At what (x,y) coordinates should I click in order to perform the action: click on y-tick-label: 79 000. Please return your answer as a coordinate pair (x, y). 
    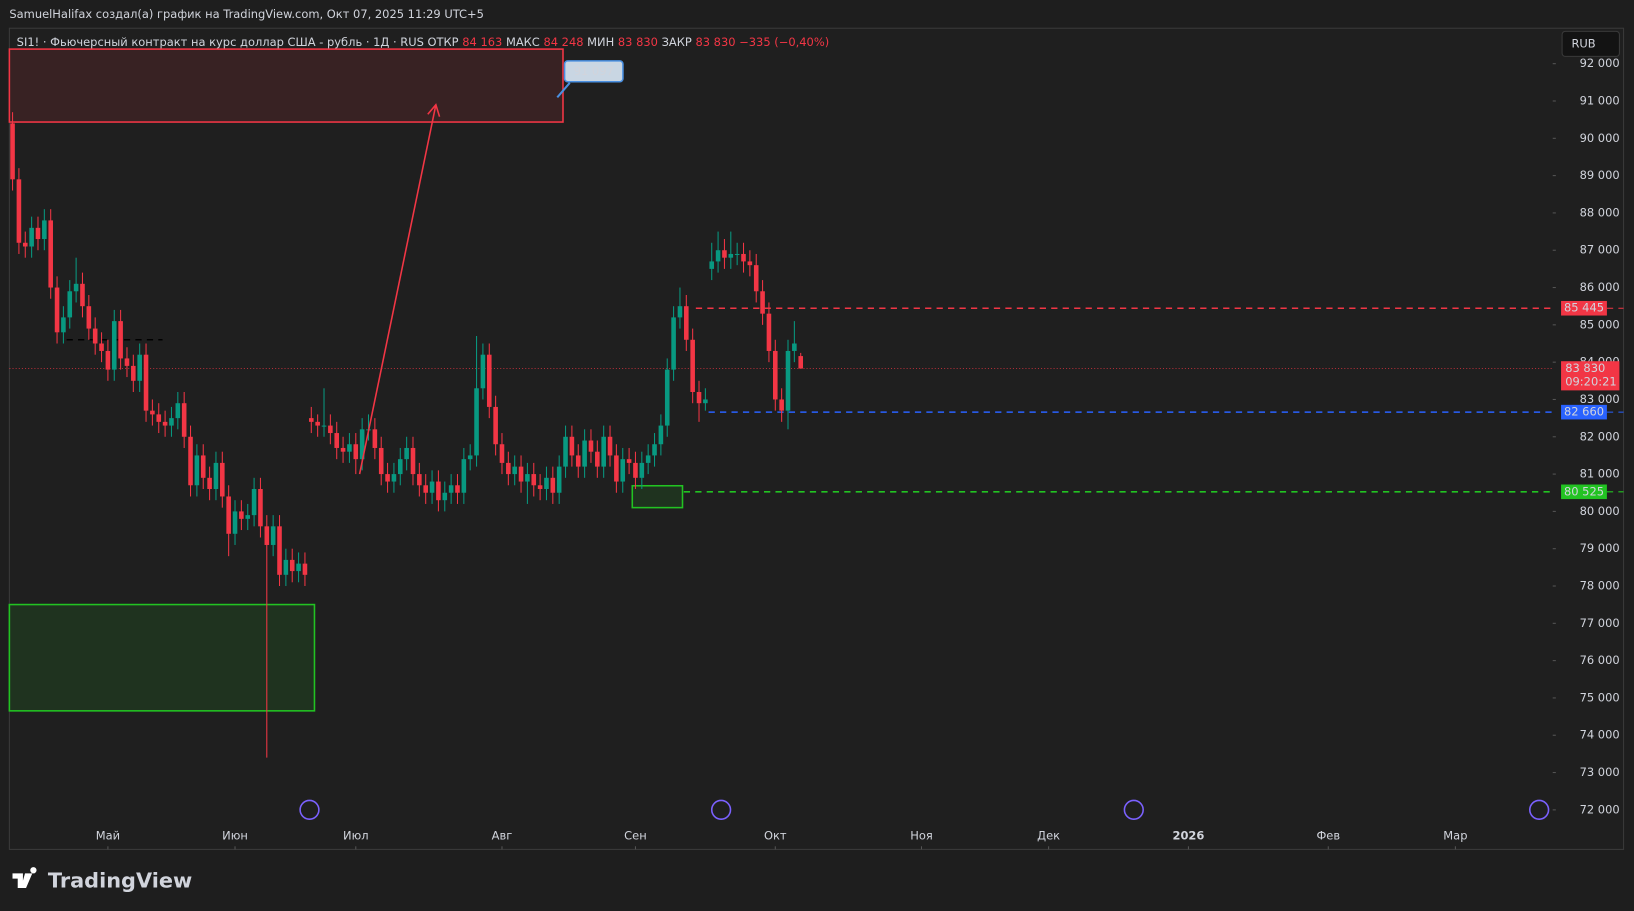
    Looking at the image, I should click on (1600, 548).